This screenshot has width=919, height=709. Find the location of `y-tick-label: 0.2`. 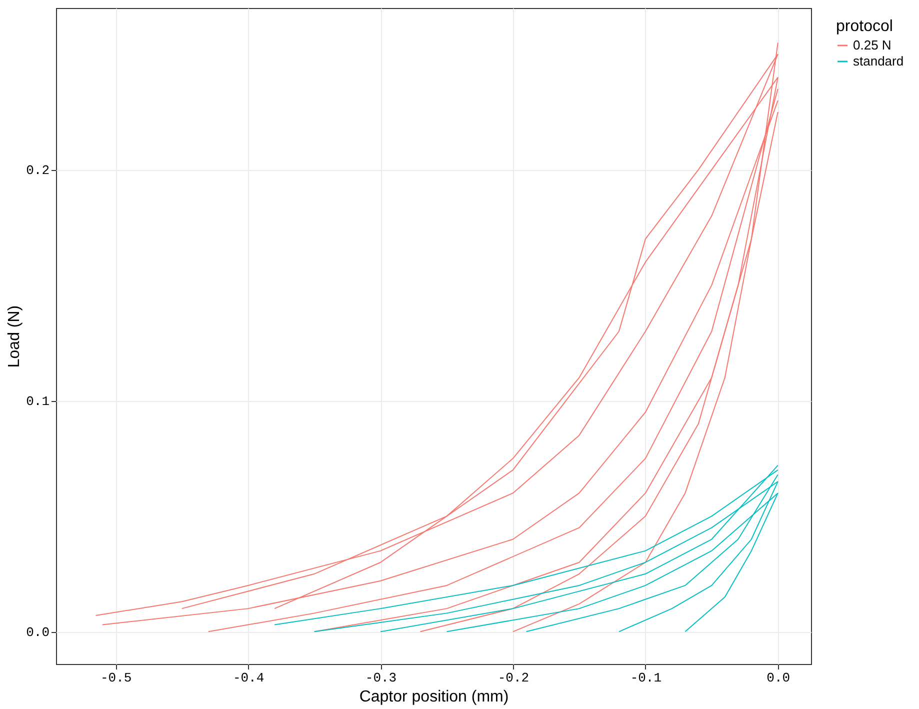

y-tick-label: 0.2 is located at coordinates (38, 170).